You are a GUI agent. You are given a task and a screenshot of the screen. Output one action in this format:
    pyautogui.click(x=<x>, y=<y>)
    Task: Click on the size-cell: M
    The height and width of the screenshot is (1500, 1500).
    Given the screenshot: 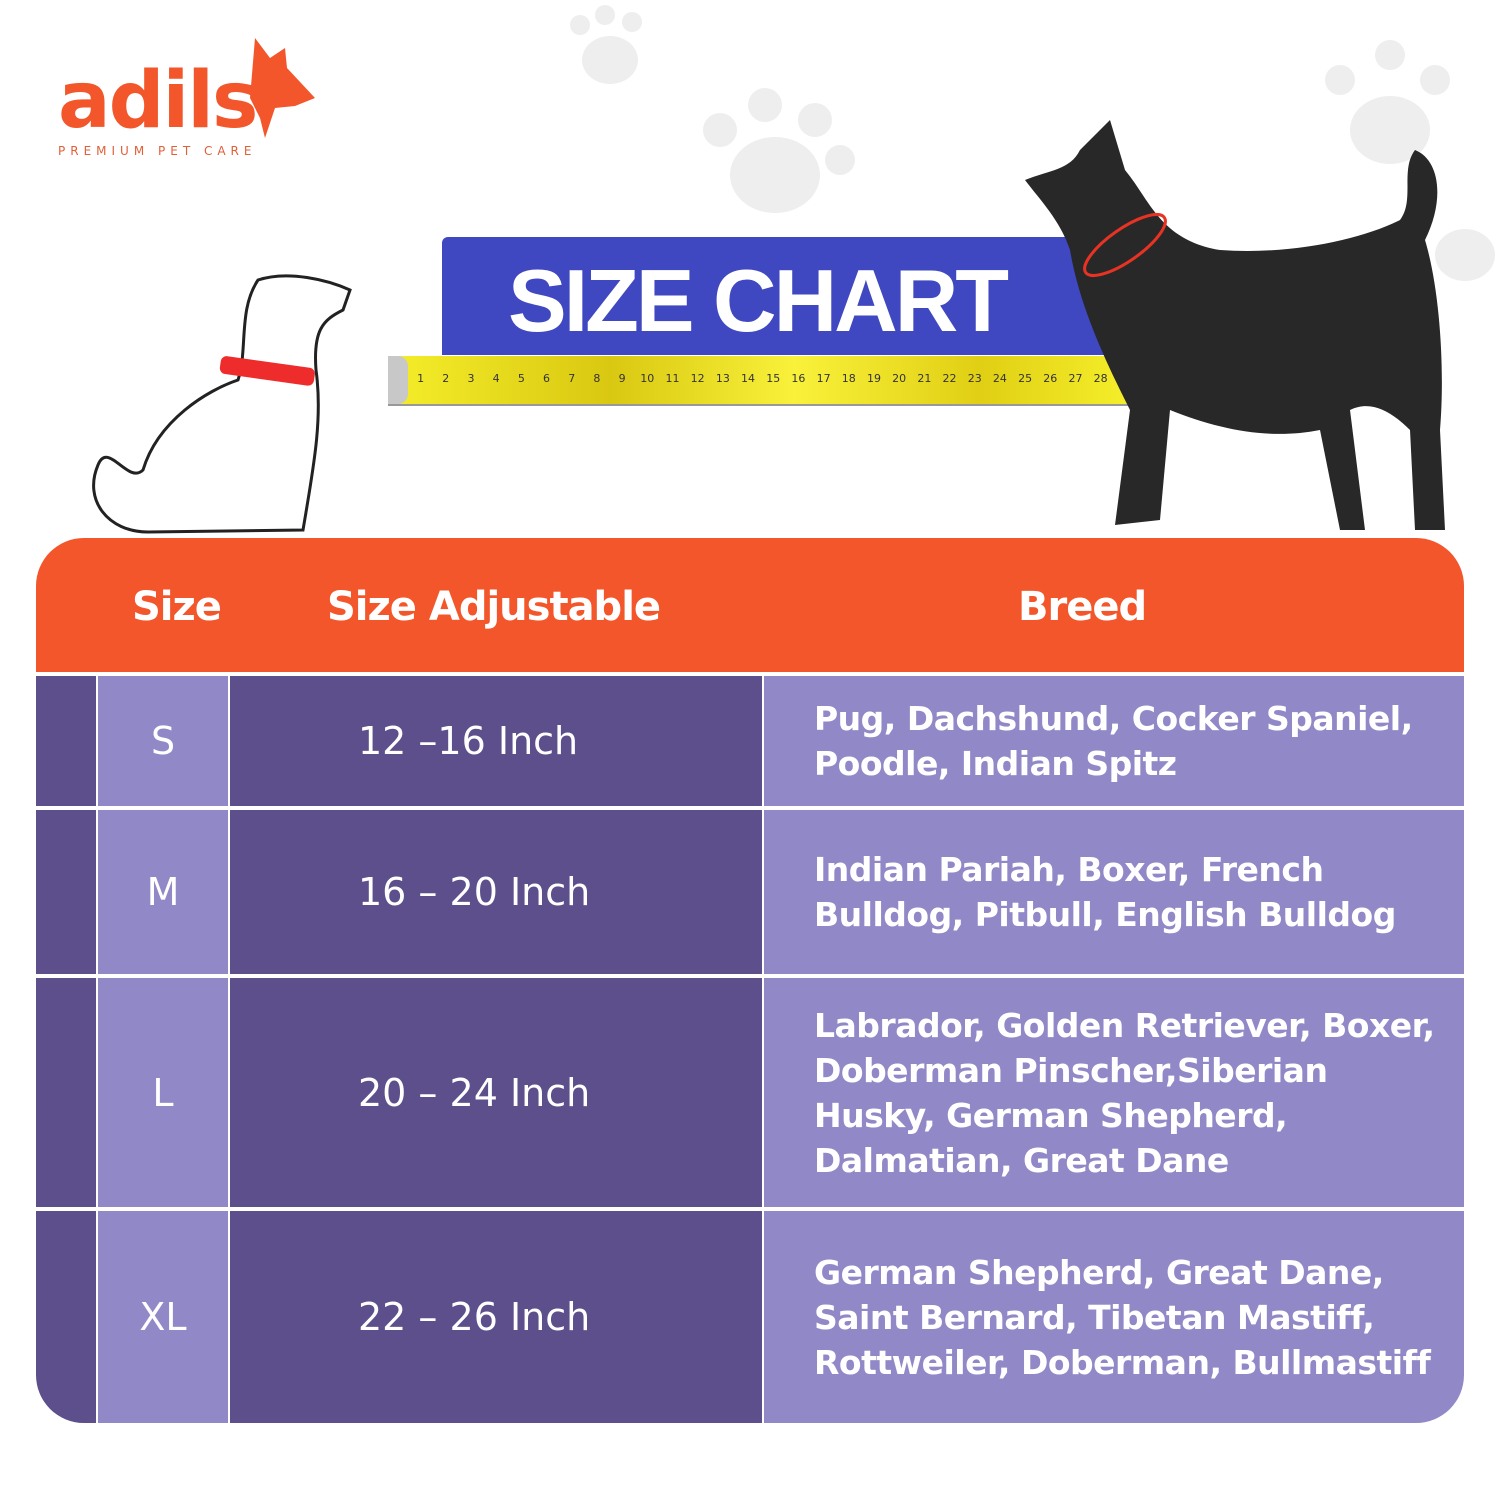 What is the action you would take?
    pyautogui.click(x=163, y=892)
    